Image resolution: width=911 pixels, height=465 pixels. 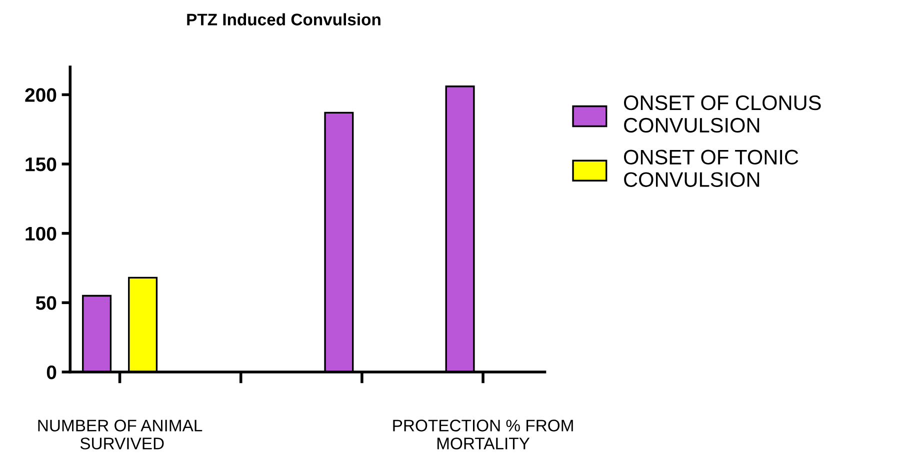 What do you see at coordinates (722, 114) in the screenshot?
I see `legend-label: ONSET OF CLONUS CONVULSION` at bounding box center [722, 114].